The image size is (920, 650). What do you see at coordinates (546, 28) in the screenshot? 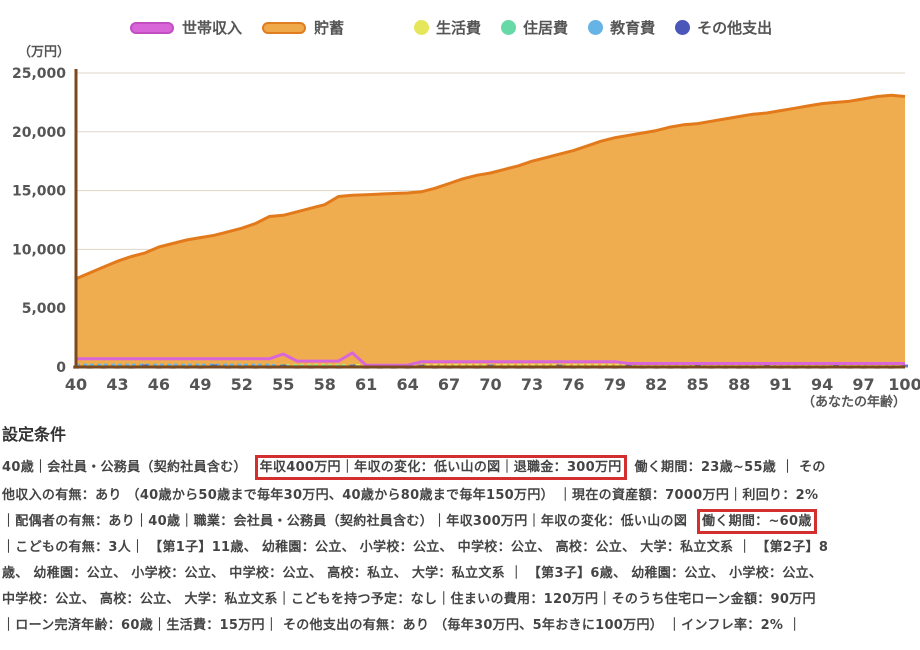
I see `legend-label-housing: 住居費` at bounding box center [546, 28].